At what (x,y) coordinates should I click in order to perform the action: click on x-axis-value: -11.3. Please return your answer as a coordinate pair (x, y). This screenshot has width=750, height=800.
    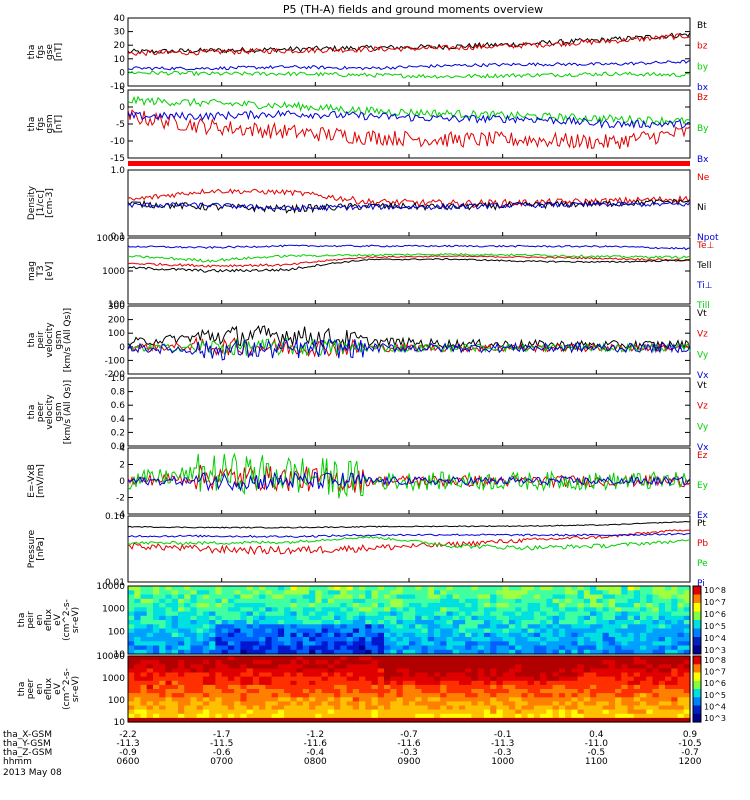
    Looking at the image, I should click on (502, 744).